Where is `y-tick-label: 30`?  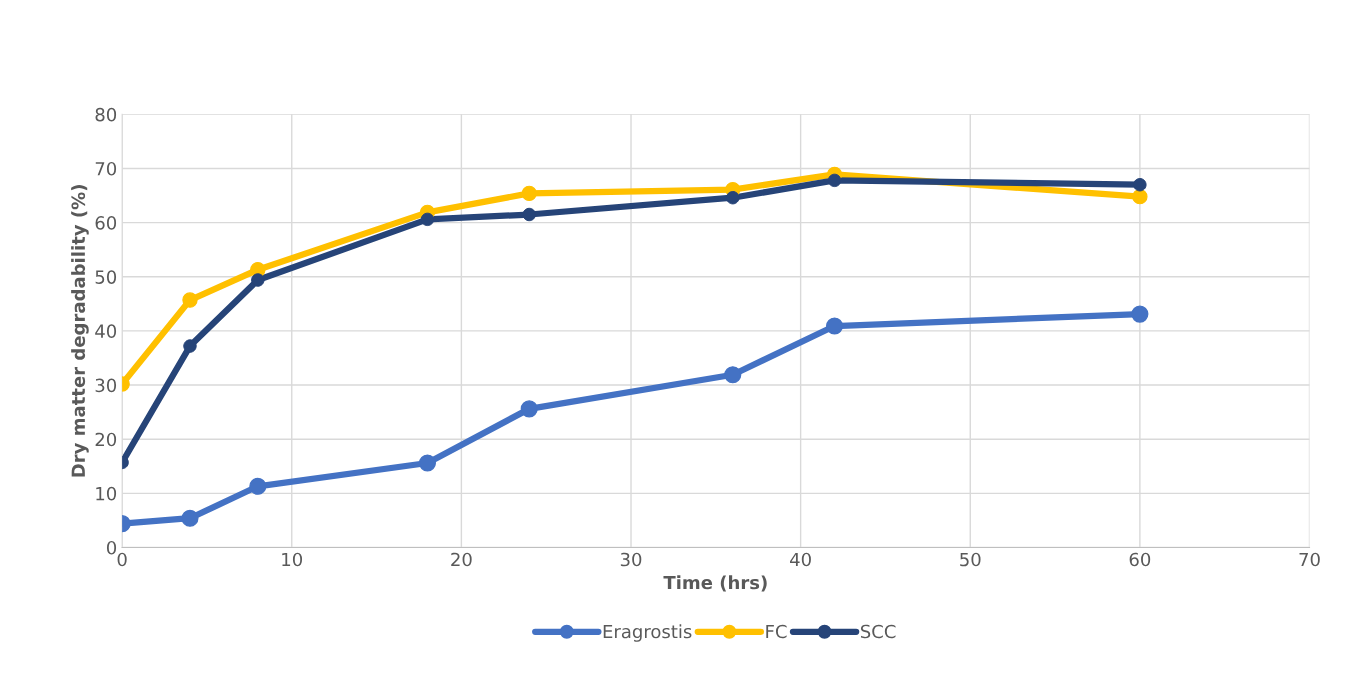
y-tick-label: 30 is located at coordinates (106, 385).